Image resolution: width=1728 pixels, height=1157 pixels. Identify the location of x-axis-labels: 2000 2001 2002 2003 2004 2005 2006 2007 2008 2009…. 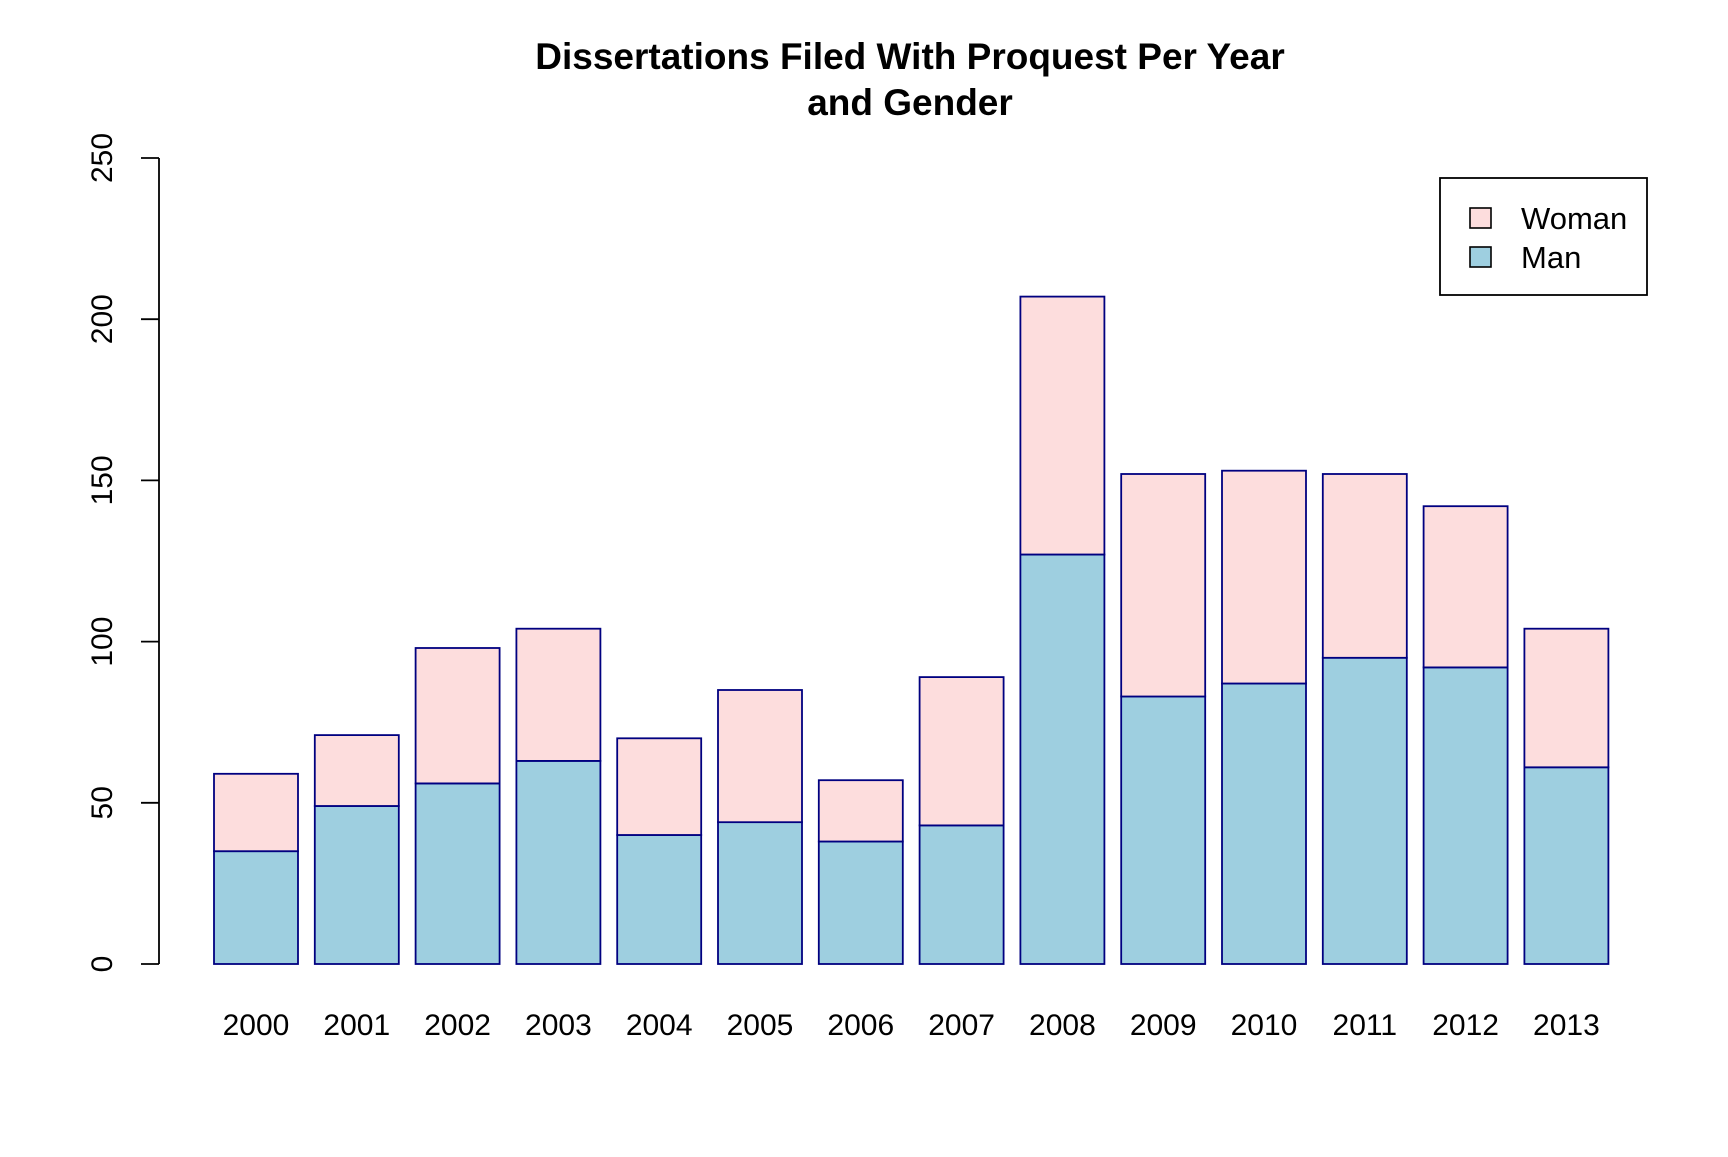
(911, 1025).